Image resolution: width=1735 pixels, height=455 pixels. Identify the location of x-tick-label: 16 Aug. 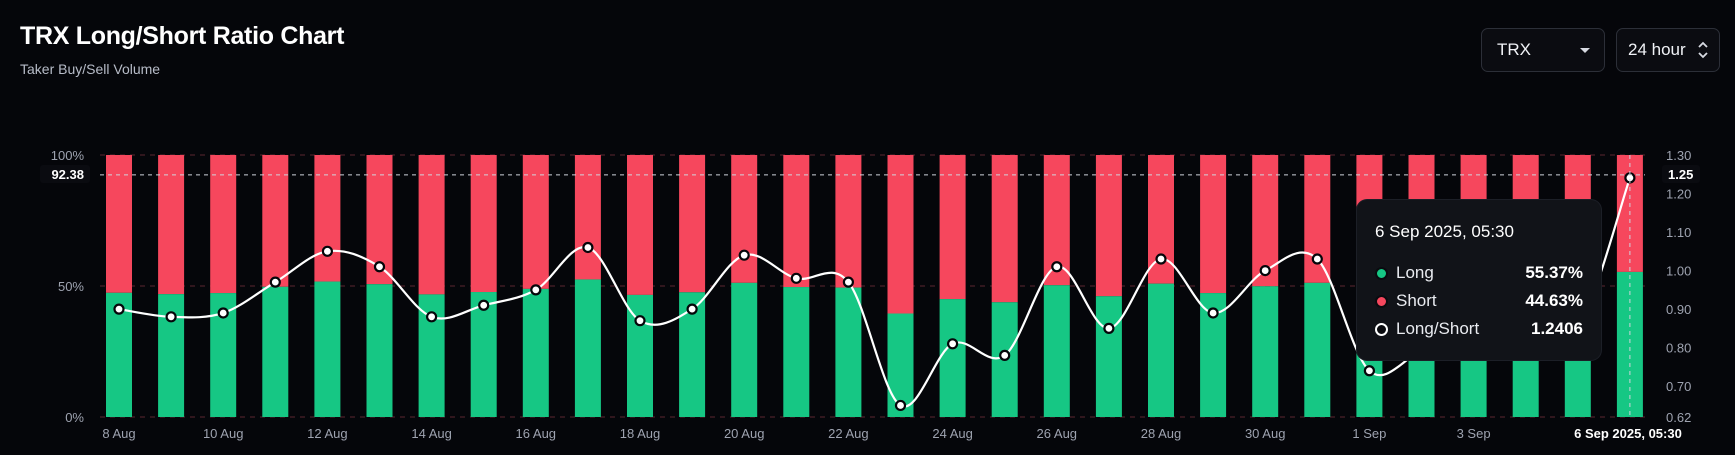
(536, 433).